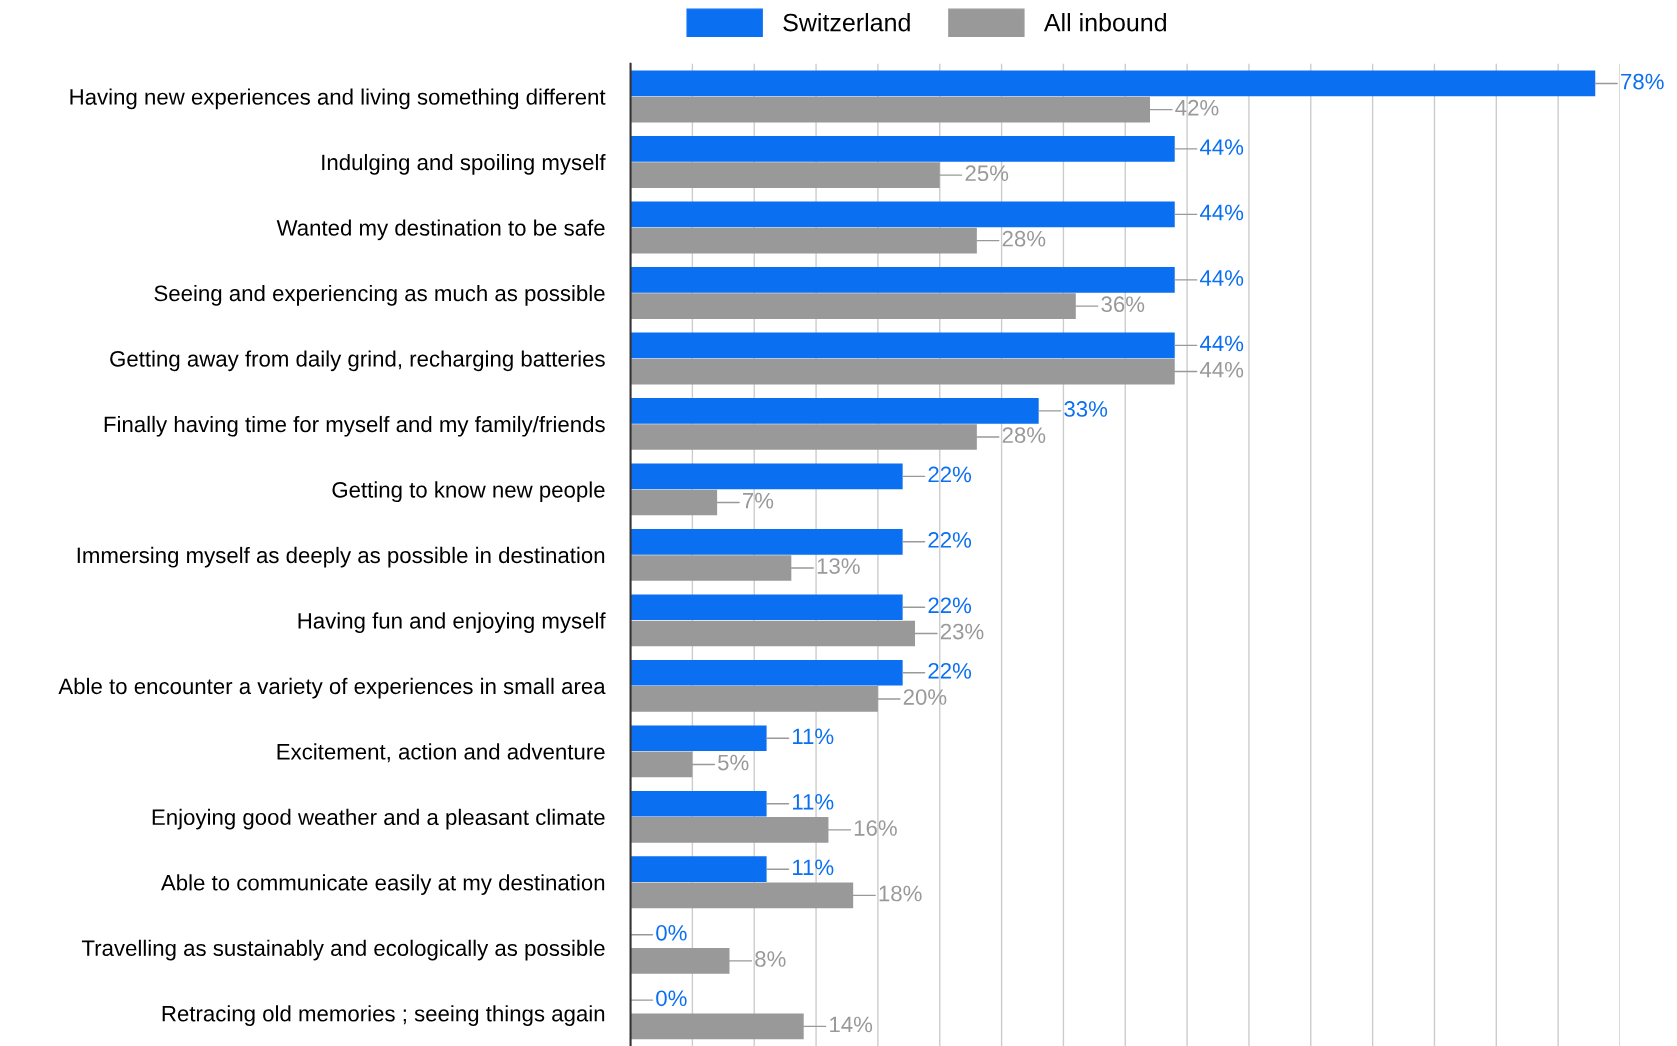 The width and height of the screenshot is (1677, 1046). I want to click on data-label: 20%, so click(925, 697).